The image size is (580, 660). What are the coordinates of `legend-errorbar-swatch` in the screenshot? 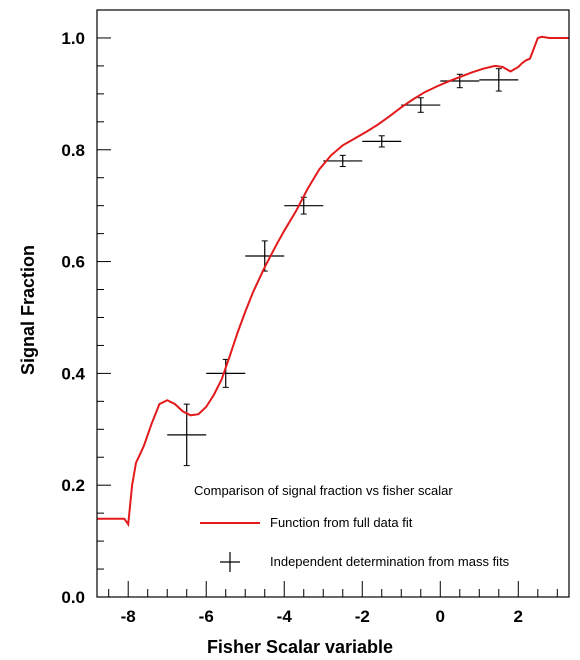 It's located at (230, 562).